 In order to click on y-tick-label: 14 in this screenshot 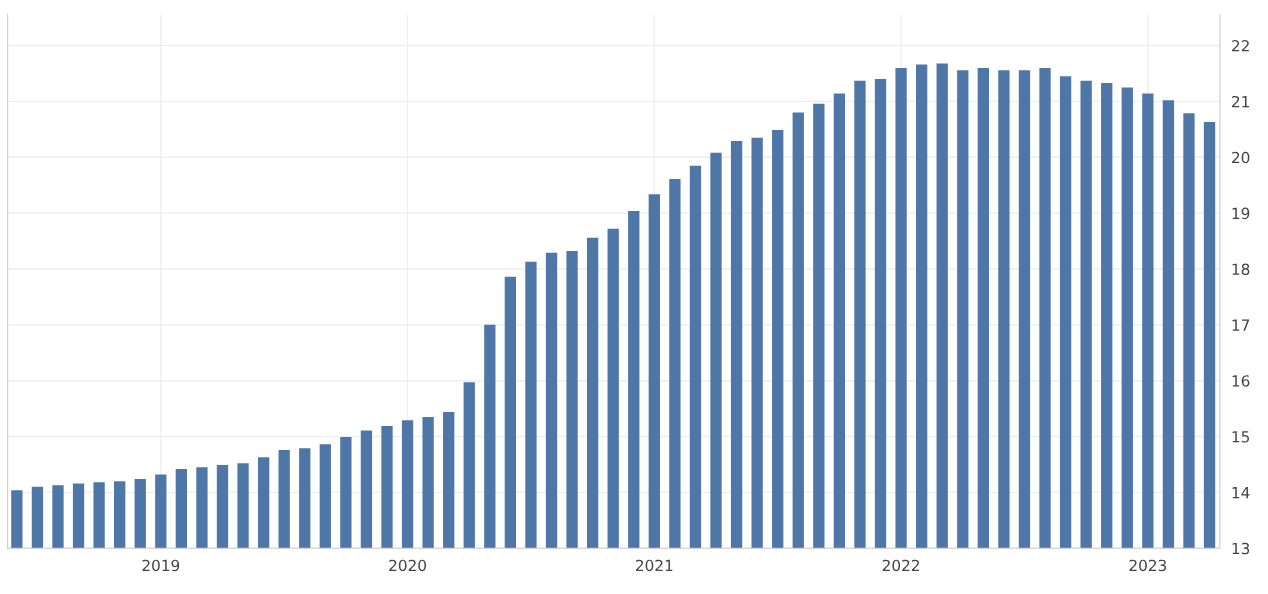, I will do `click(1241, 493)`.